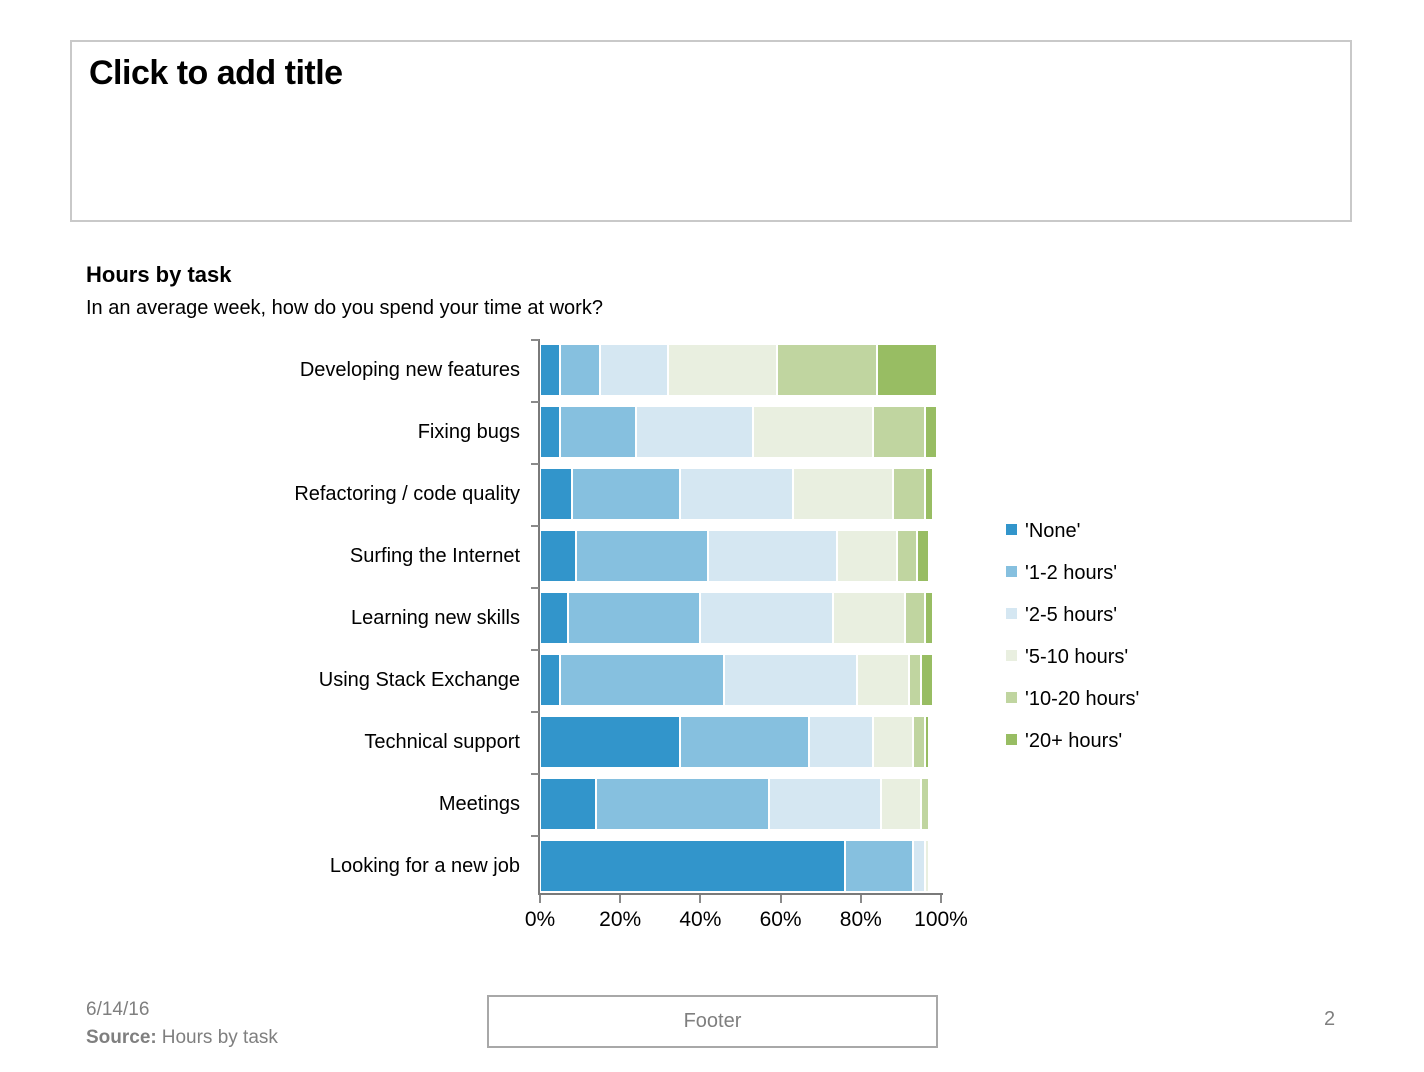  I want to click on legend-item: 'None', so click(1072, 531).